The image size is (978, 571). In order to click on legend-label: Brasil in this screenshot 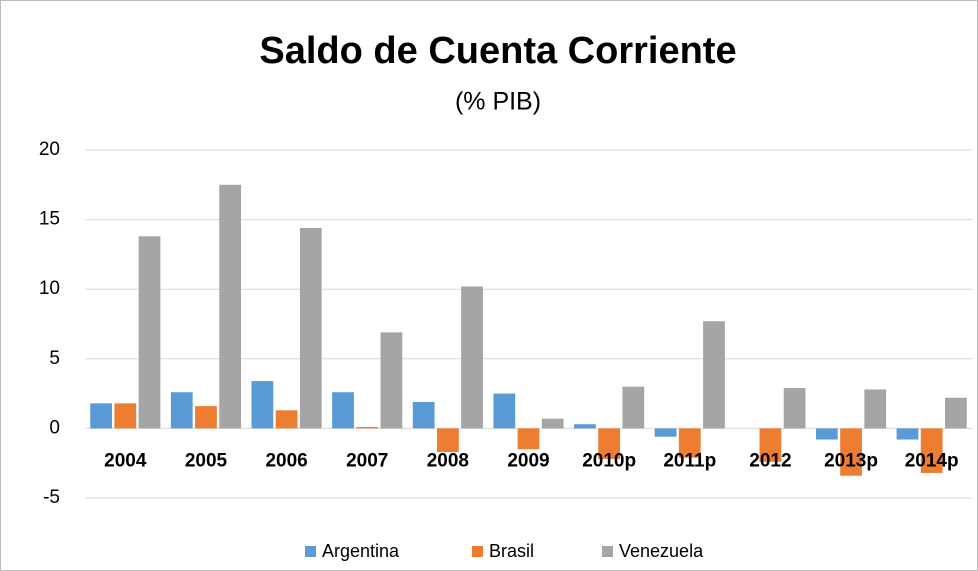, I will do `click(511, 551)`.